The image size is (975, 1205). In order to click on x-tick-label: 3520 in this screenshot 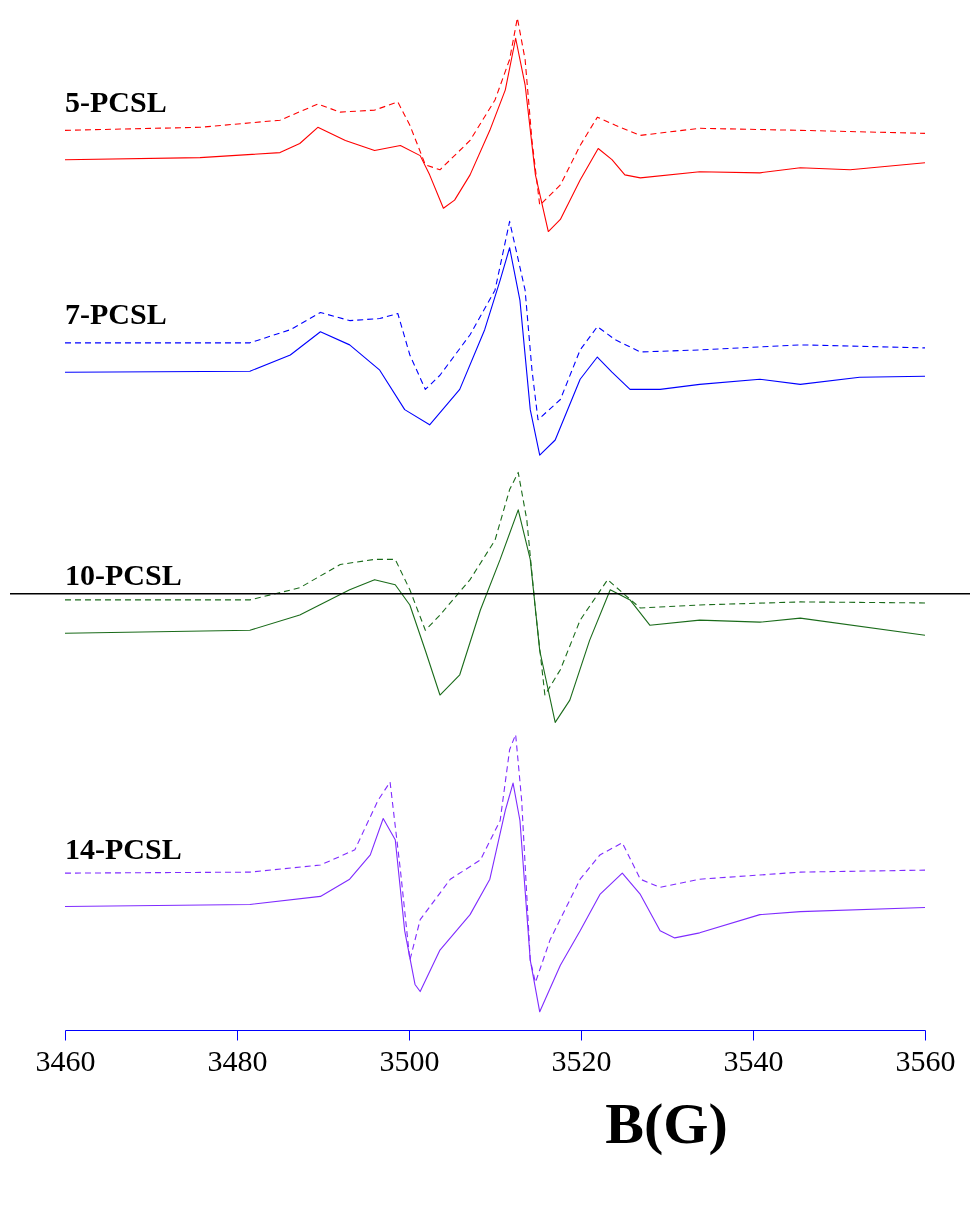, I will do `click(581, 1060)`.